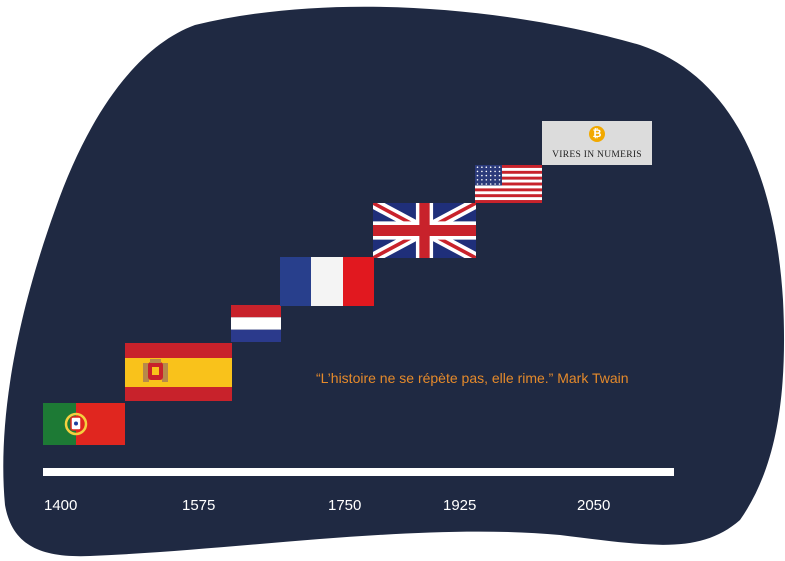  What do you see at coordinates (424, 230) in the screenshot?
I see `united-kingdom-flag-icon` at bounding box center [424, 230].